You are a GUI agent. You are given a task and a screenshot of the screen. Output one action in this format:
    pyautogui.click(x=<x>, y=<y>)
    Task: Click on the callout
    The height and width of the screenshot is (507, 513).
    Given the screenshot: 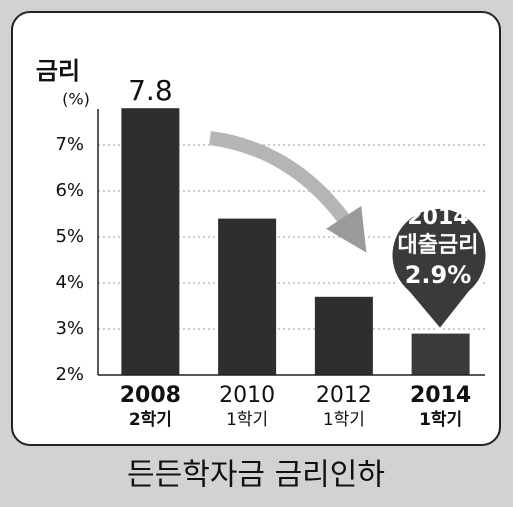 What is the action you would take?
    pyautogui.click(x=439, y=269)
    